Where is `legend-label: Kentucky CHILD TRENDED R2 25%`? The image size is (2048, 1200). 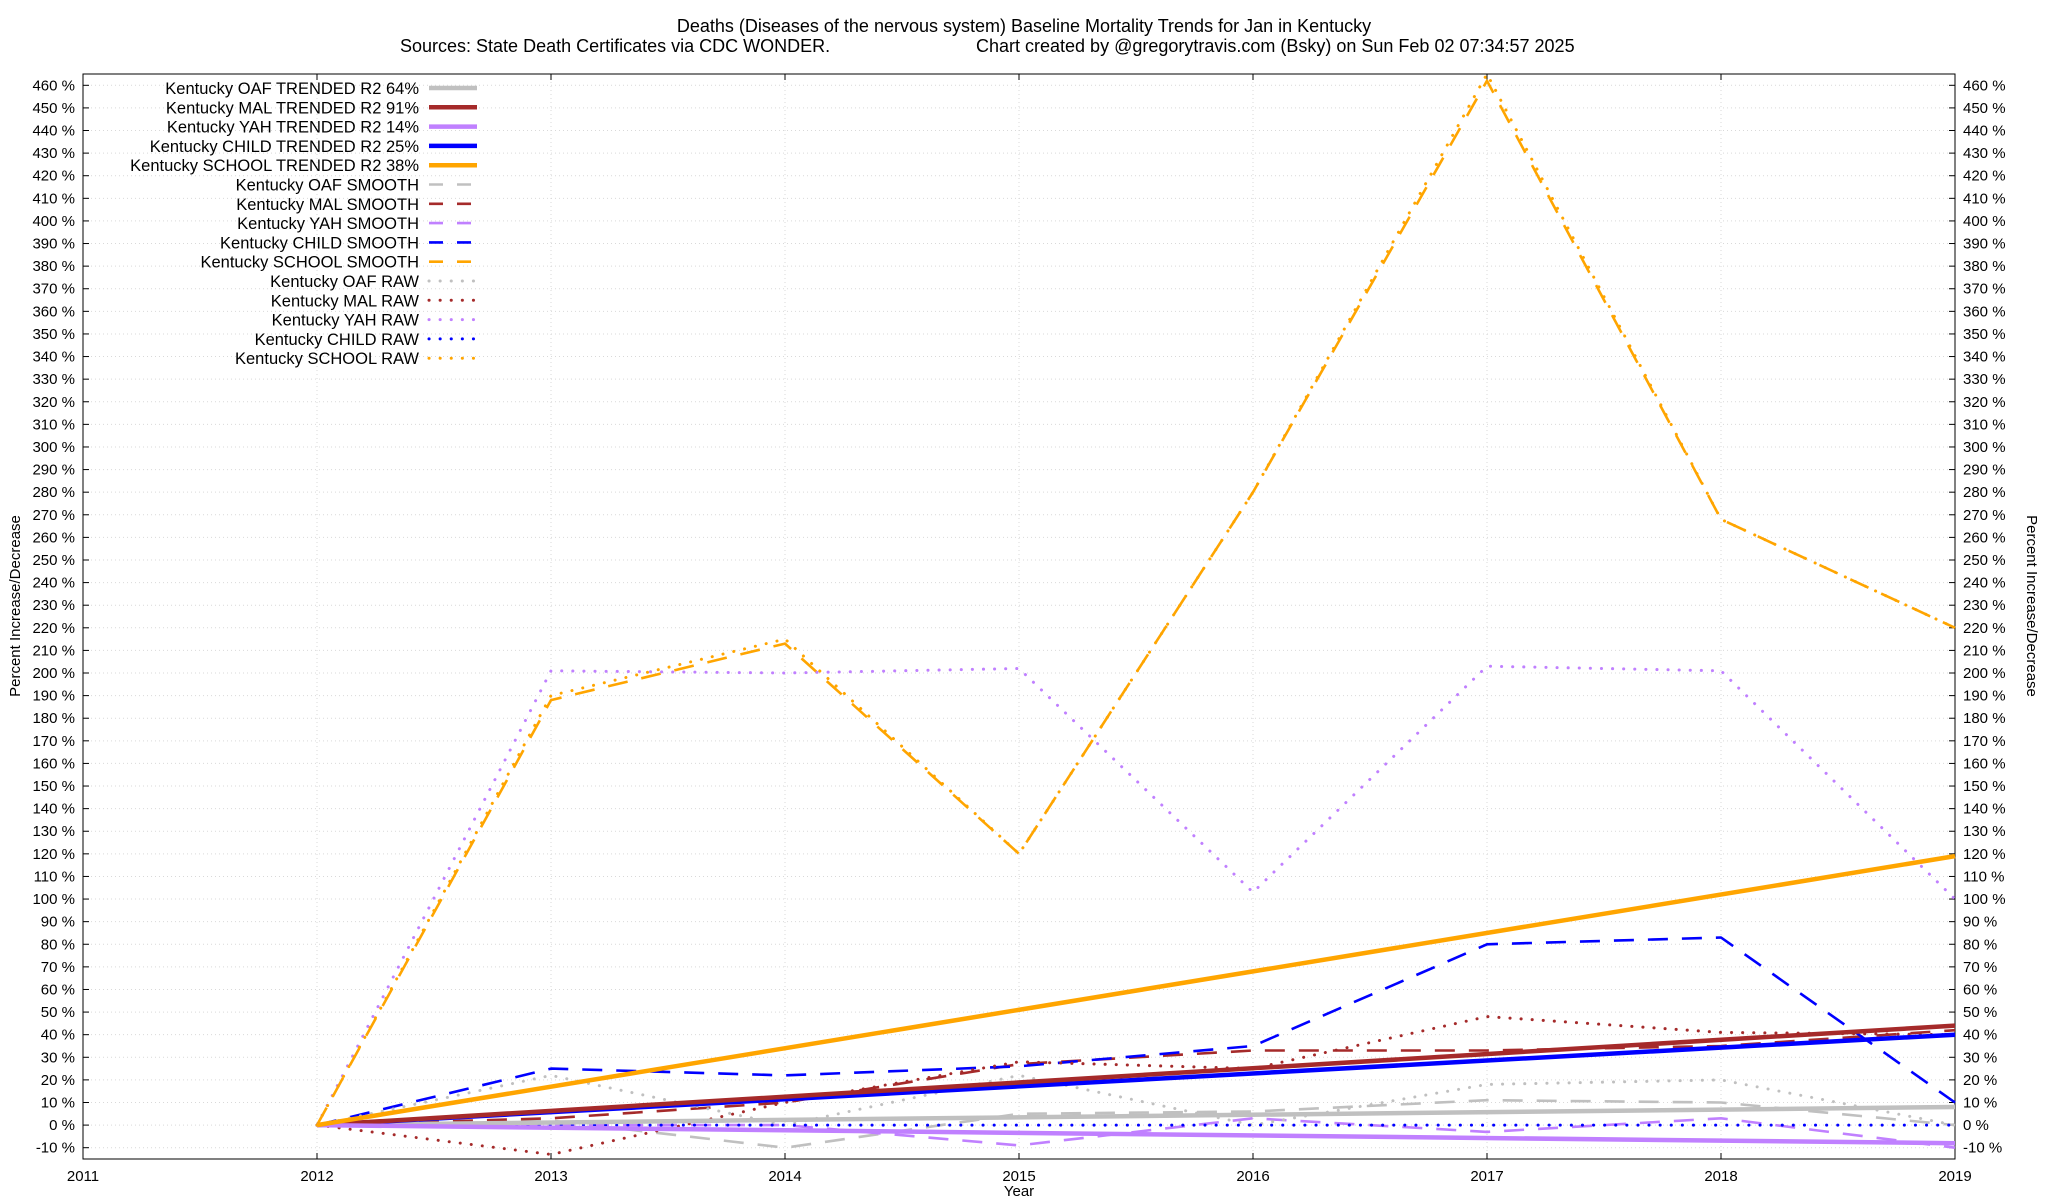 legend-label: Kentucky CHILD TRENDED R2 25% is located at coordinates (285, 147).